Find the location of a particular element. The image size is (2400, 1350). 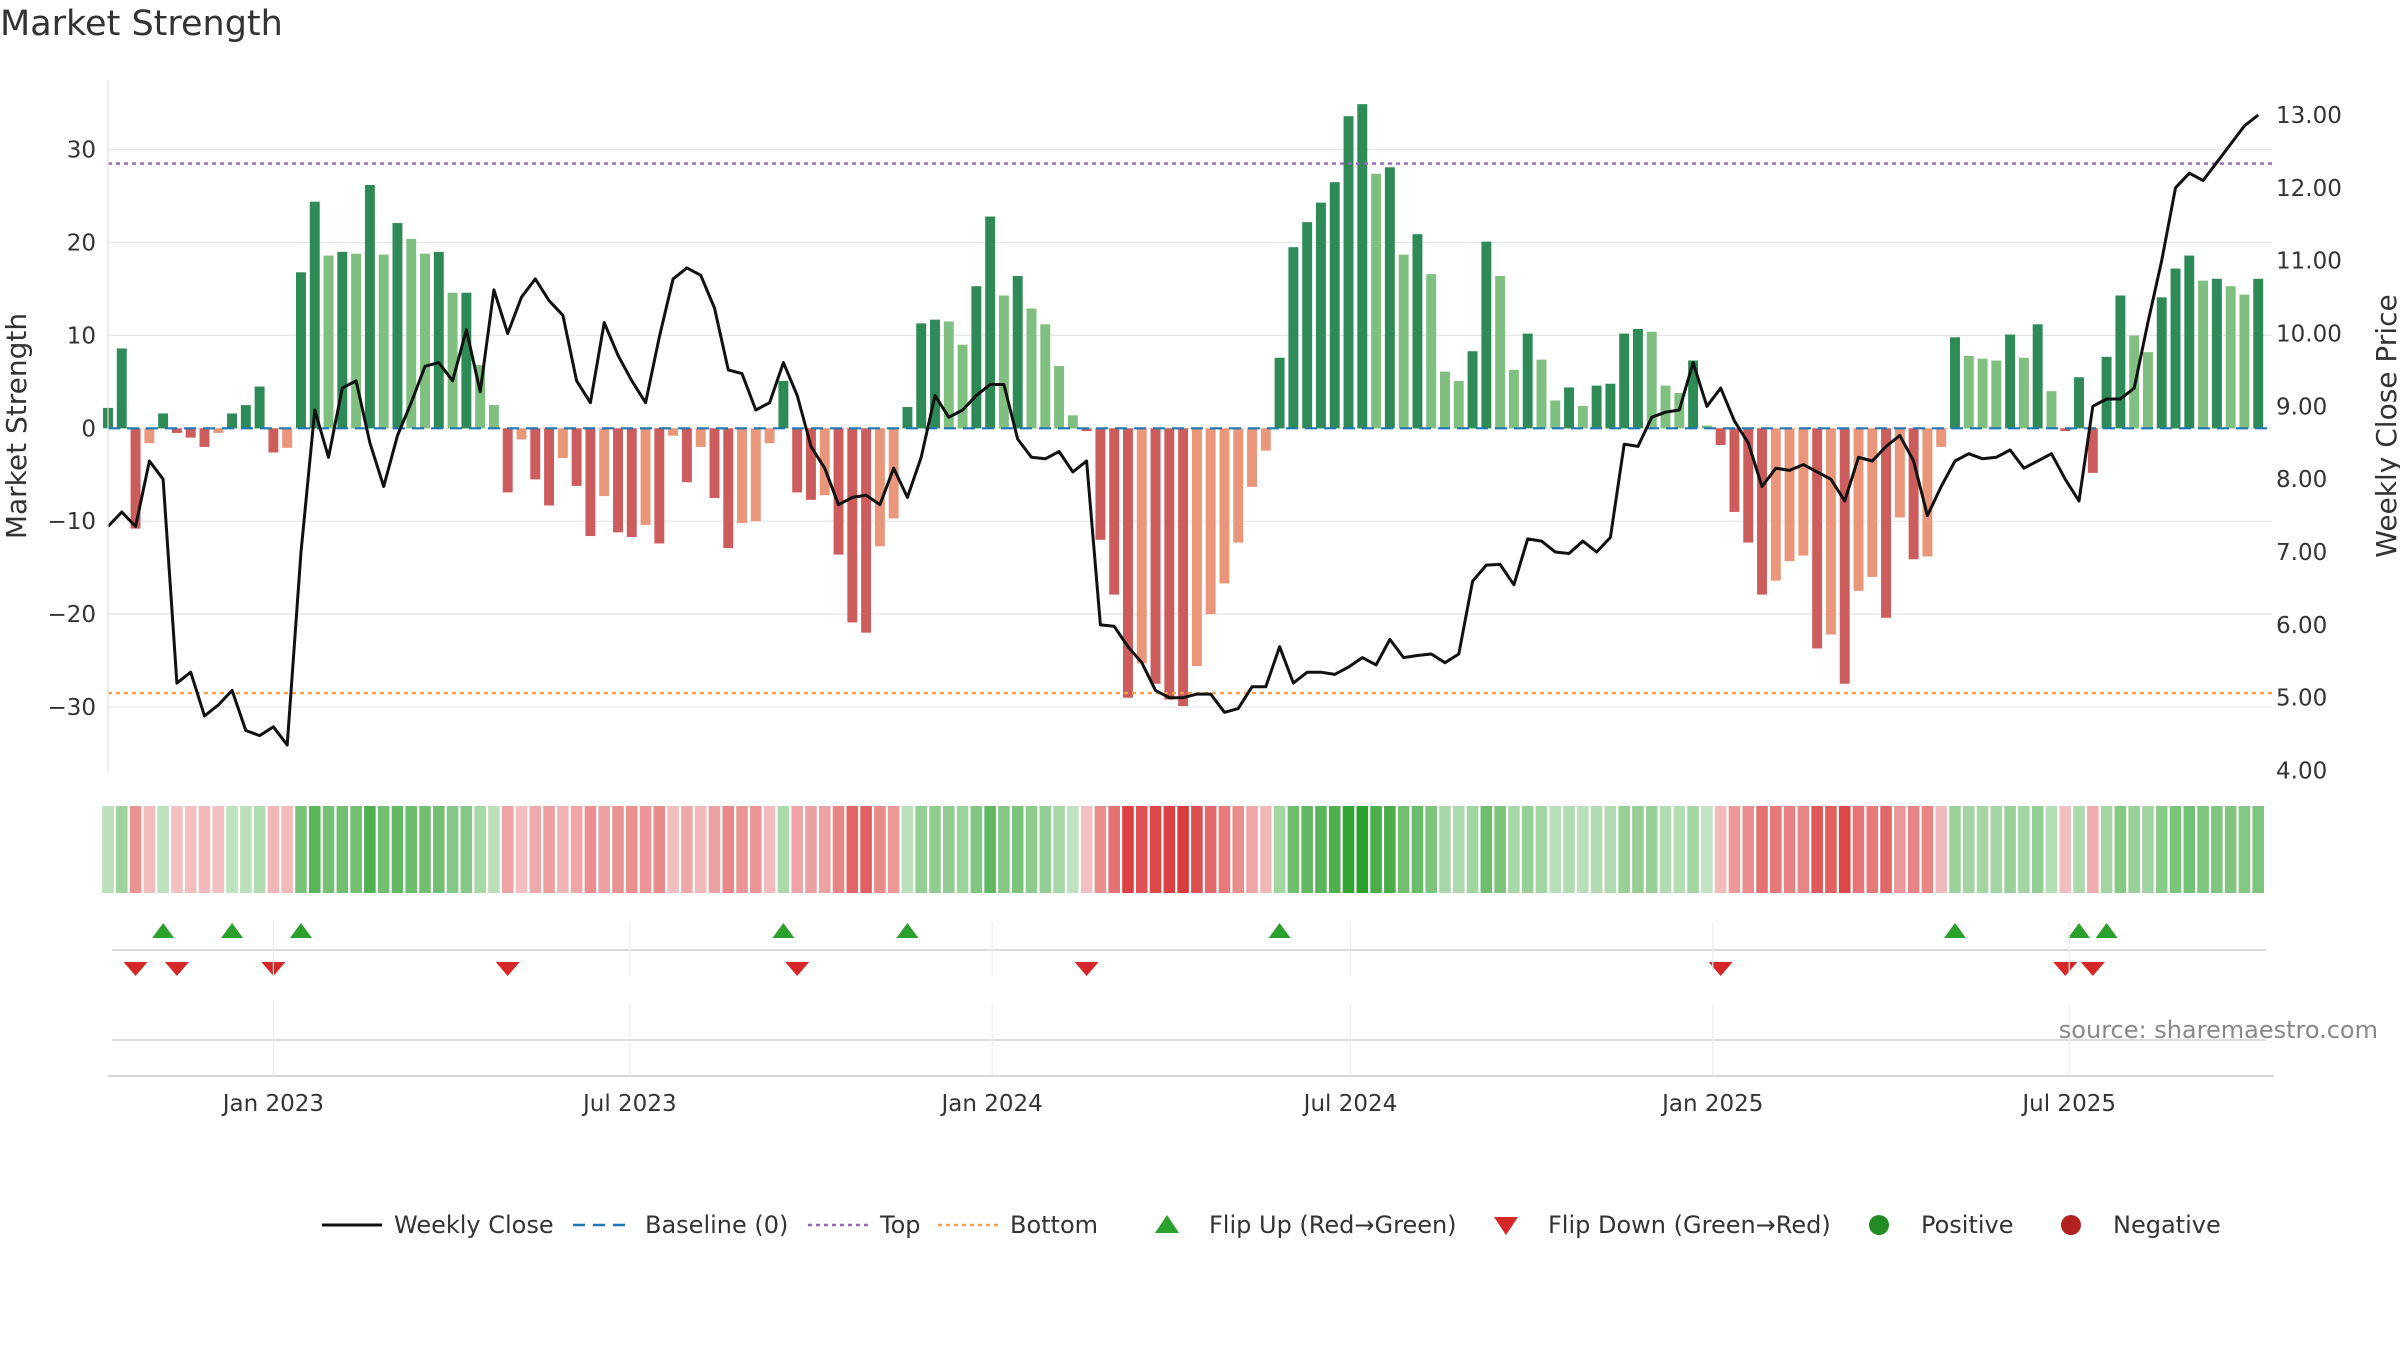

y2-tick-label: 5.00 is located at coordinates (2301, 699).